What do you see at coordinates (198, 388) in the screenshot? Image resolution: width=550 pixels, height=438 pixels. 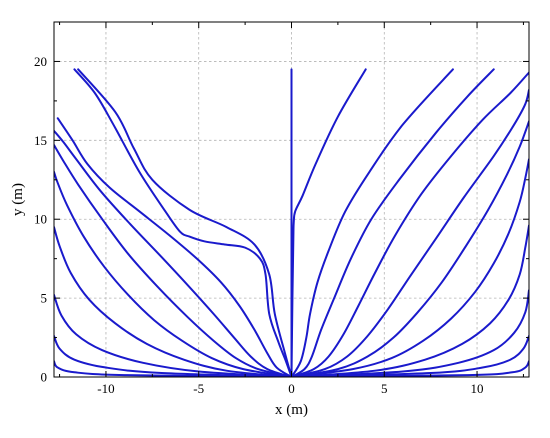 I see `x-tick-label: -5` at bounding box center [198, 388].